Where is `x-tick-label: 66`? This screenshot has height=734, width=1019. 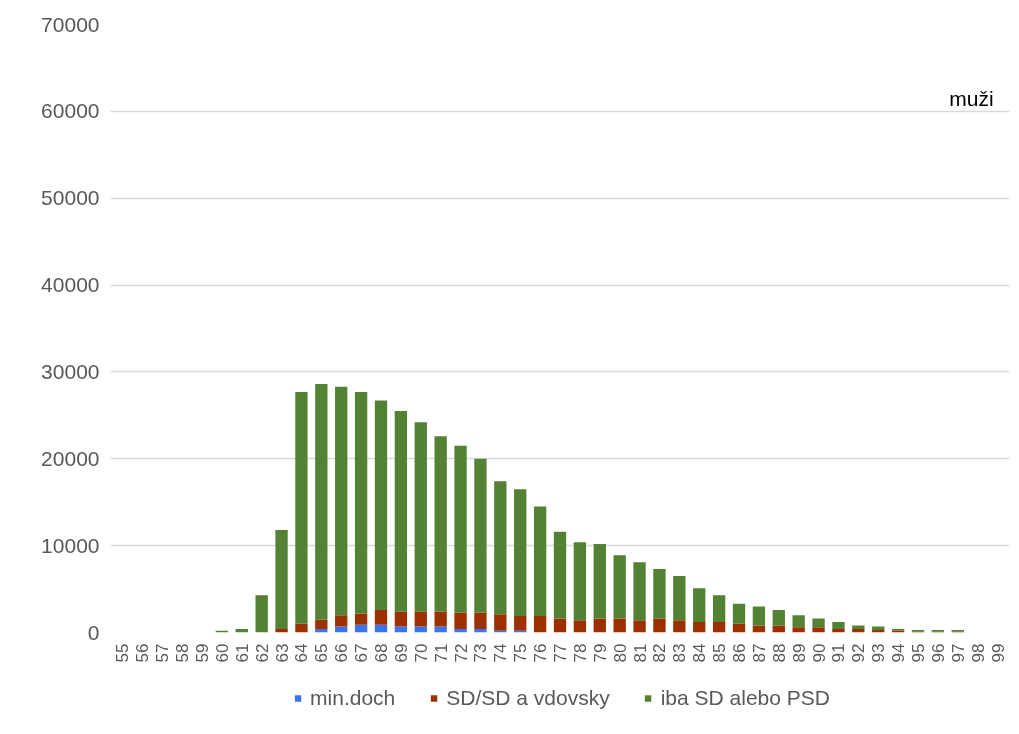
x-tick-label: 66 is located at coordinates (342, 653).